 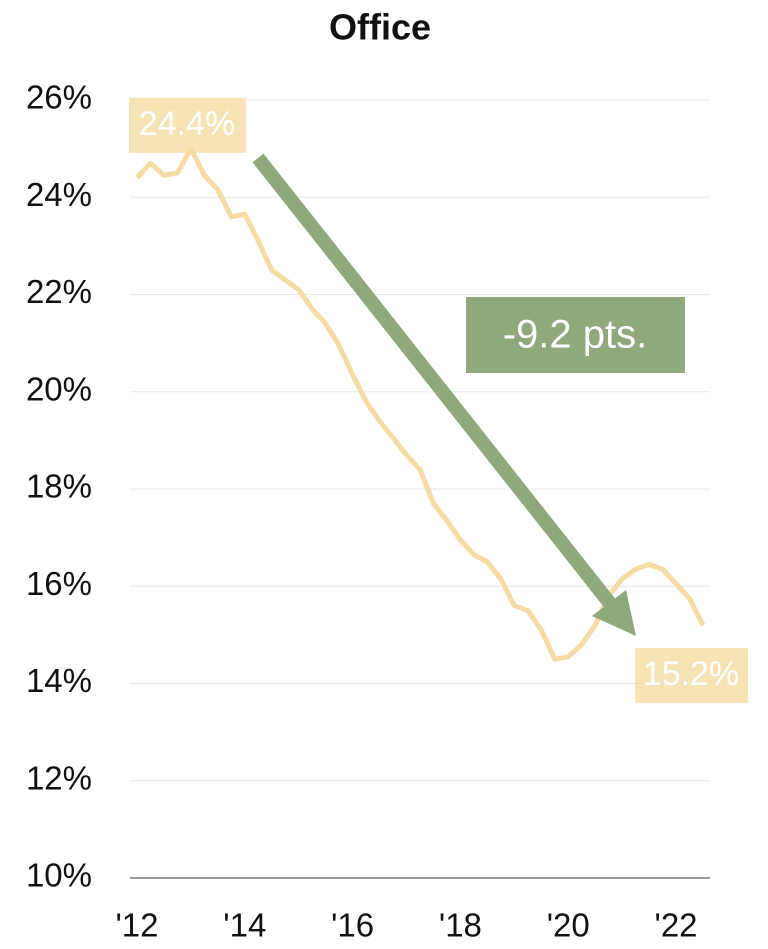 I want to click on x-tick-label: '14, so click(x=244, y=925).